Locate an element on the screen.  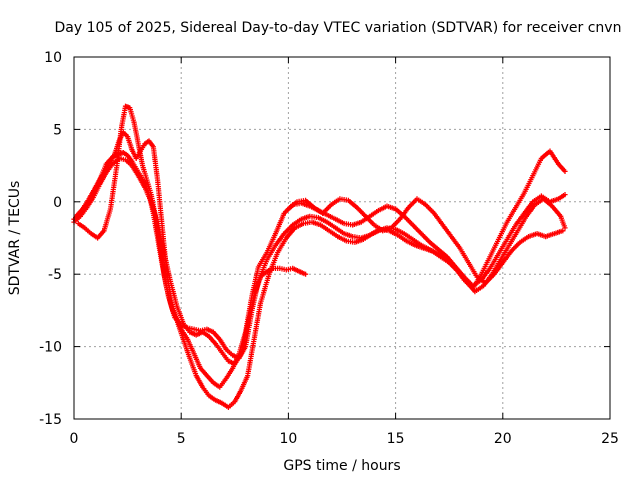
y-tick-label: -5 is located at coordinates (55, 275).